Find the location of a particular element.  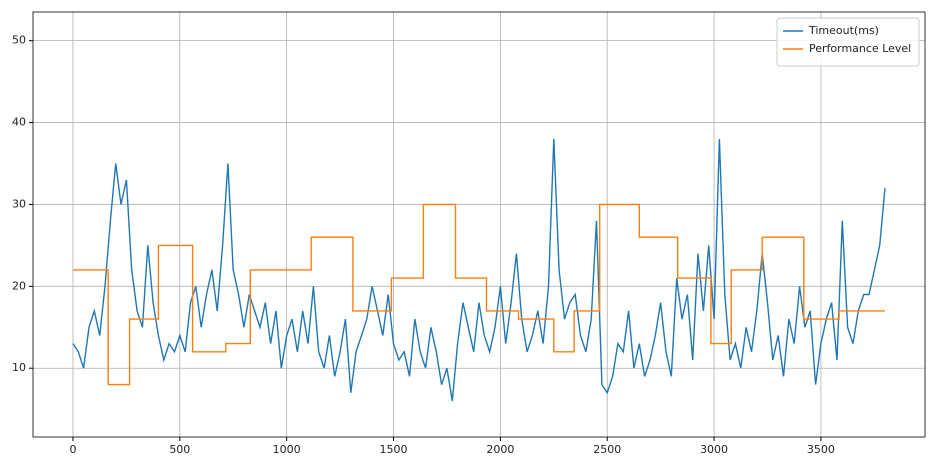

legend-box is located at coordinates (848, 42).